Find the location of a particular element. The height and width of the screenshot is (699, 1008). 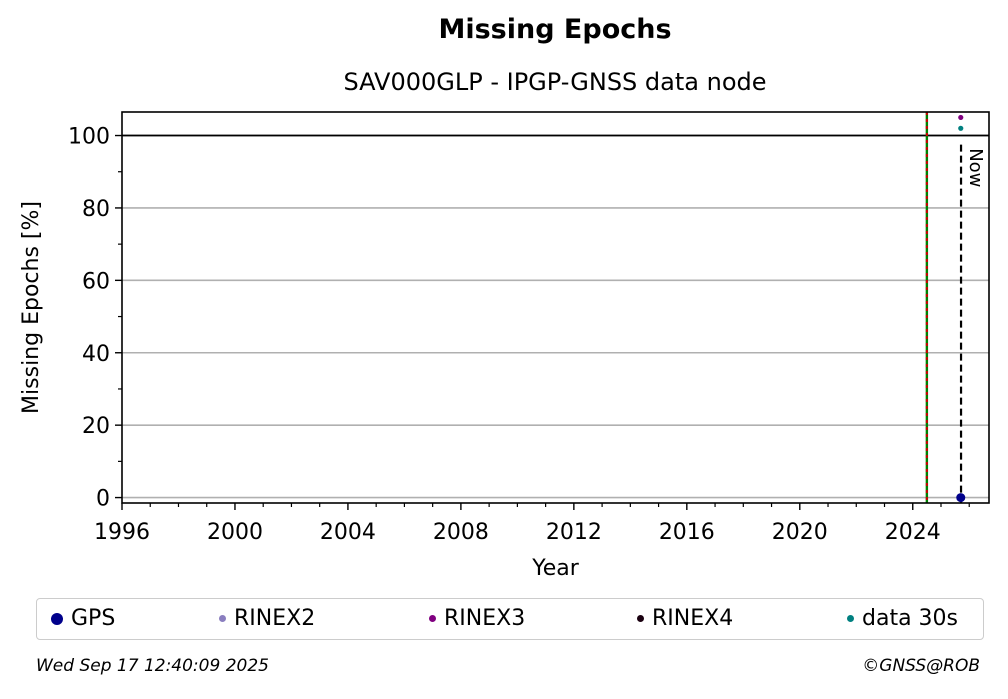

data-point-rinex3 is located at coordinates (961, 117).